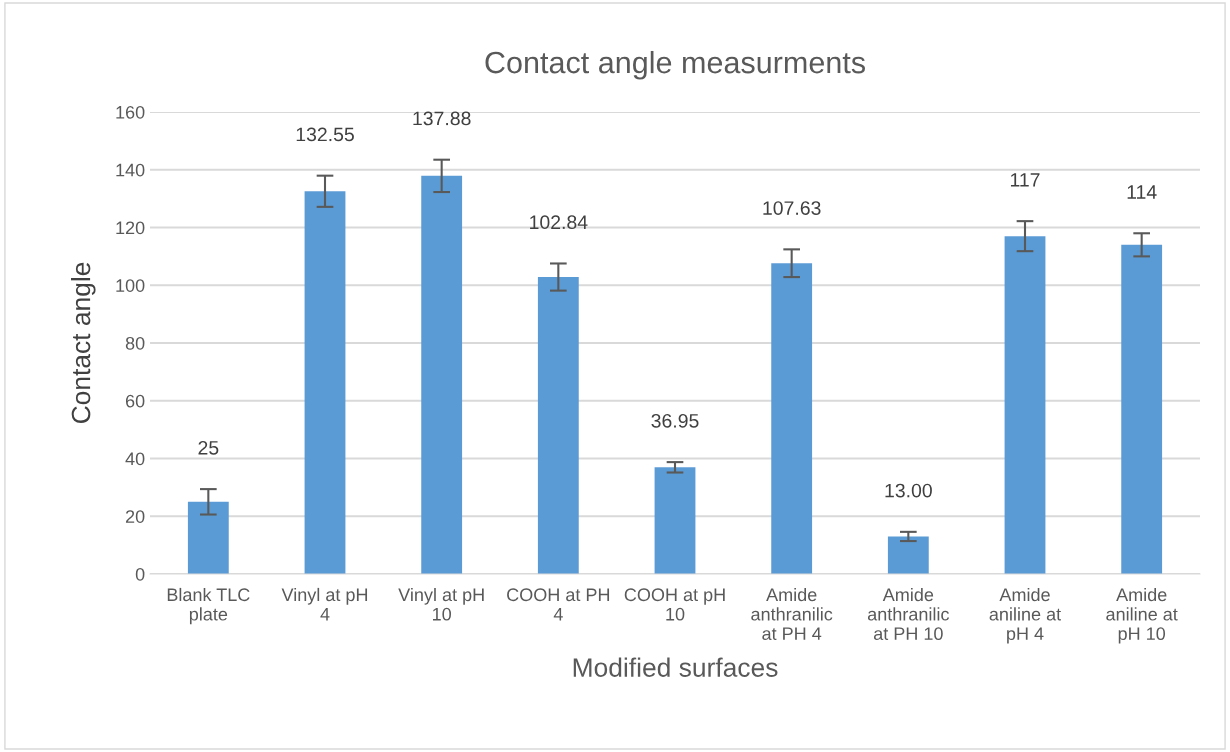 The image size is (1230, 752). Describe the element at coordinates (1025, 180) in the screenshot. I see `data-label: 117` at that location.